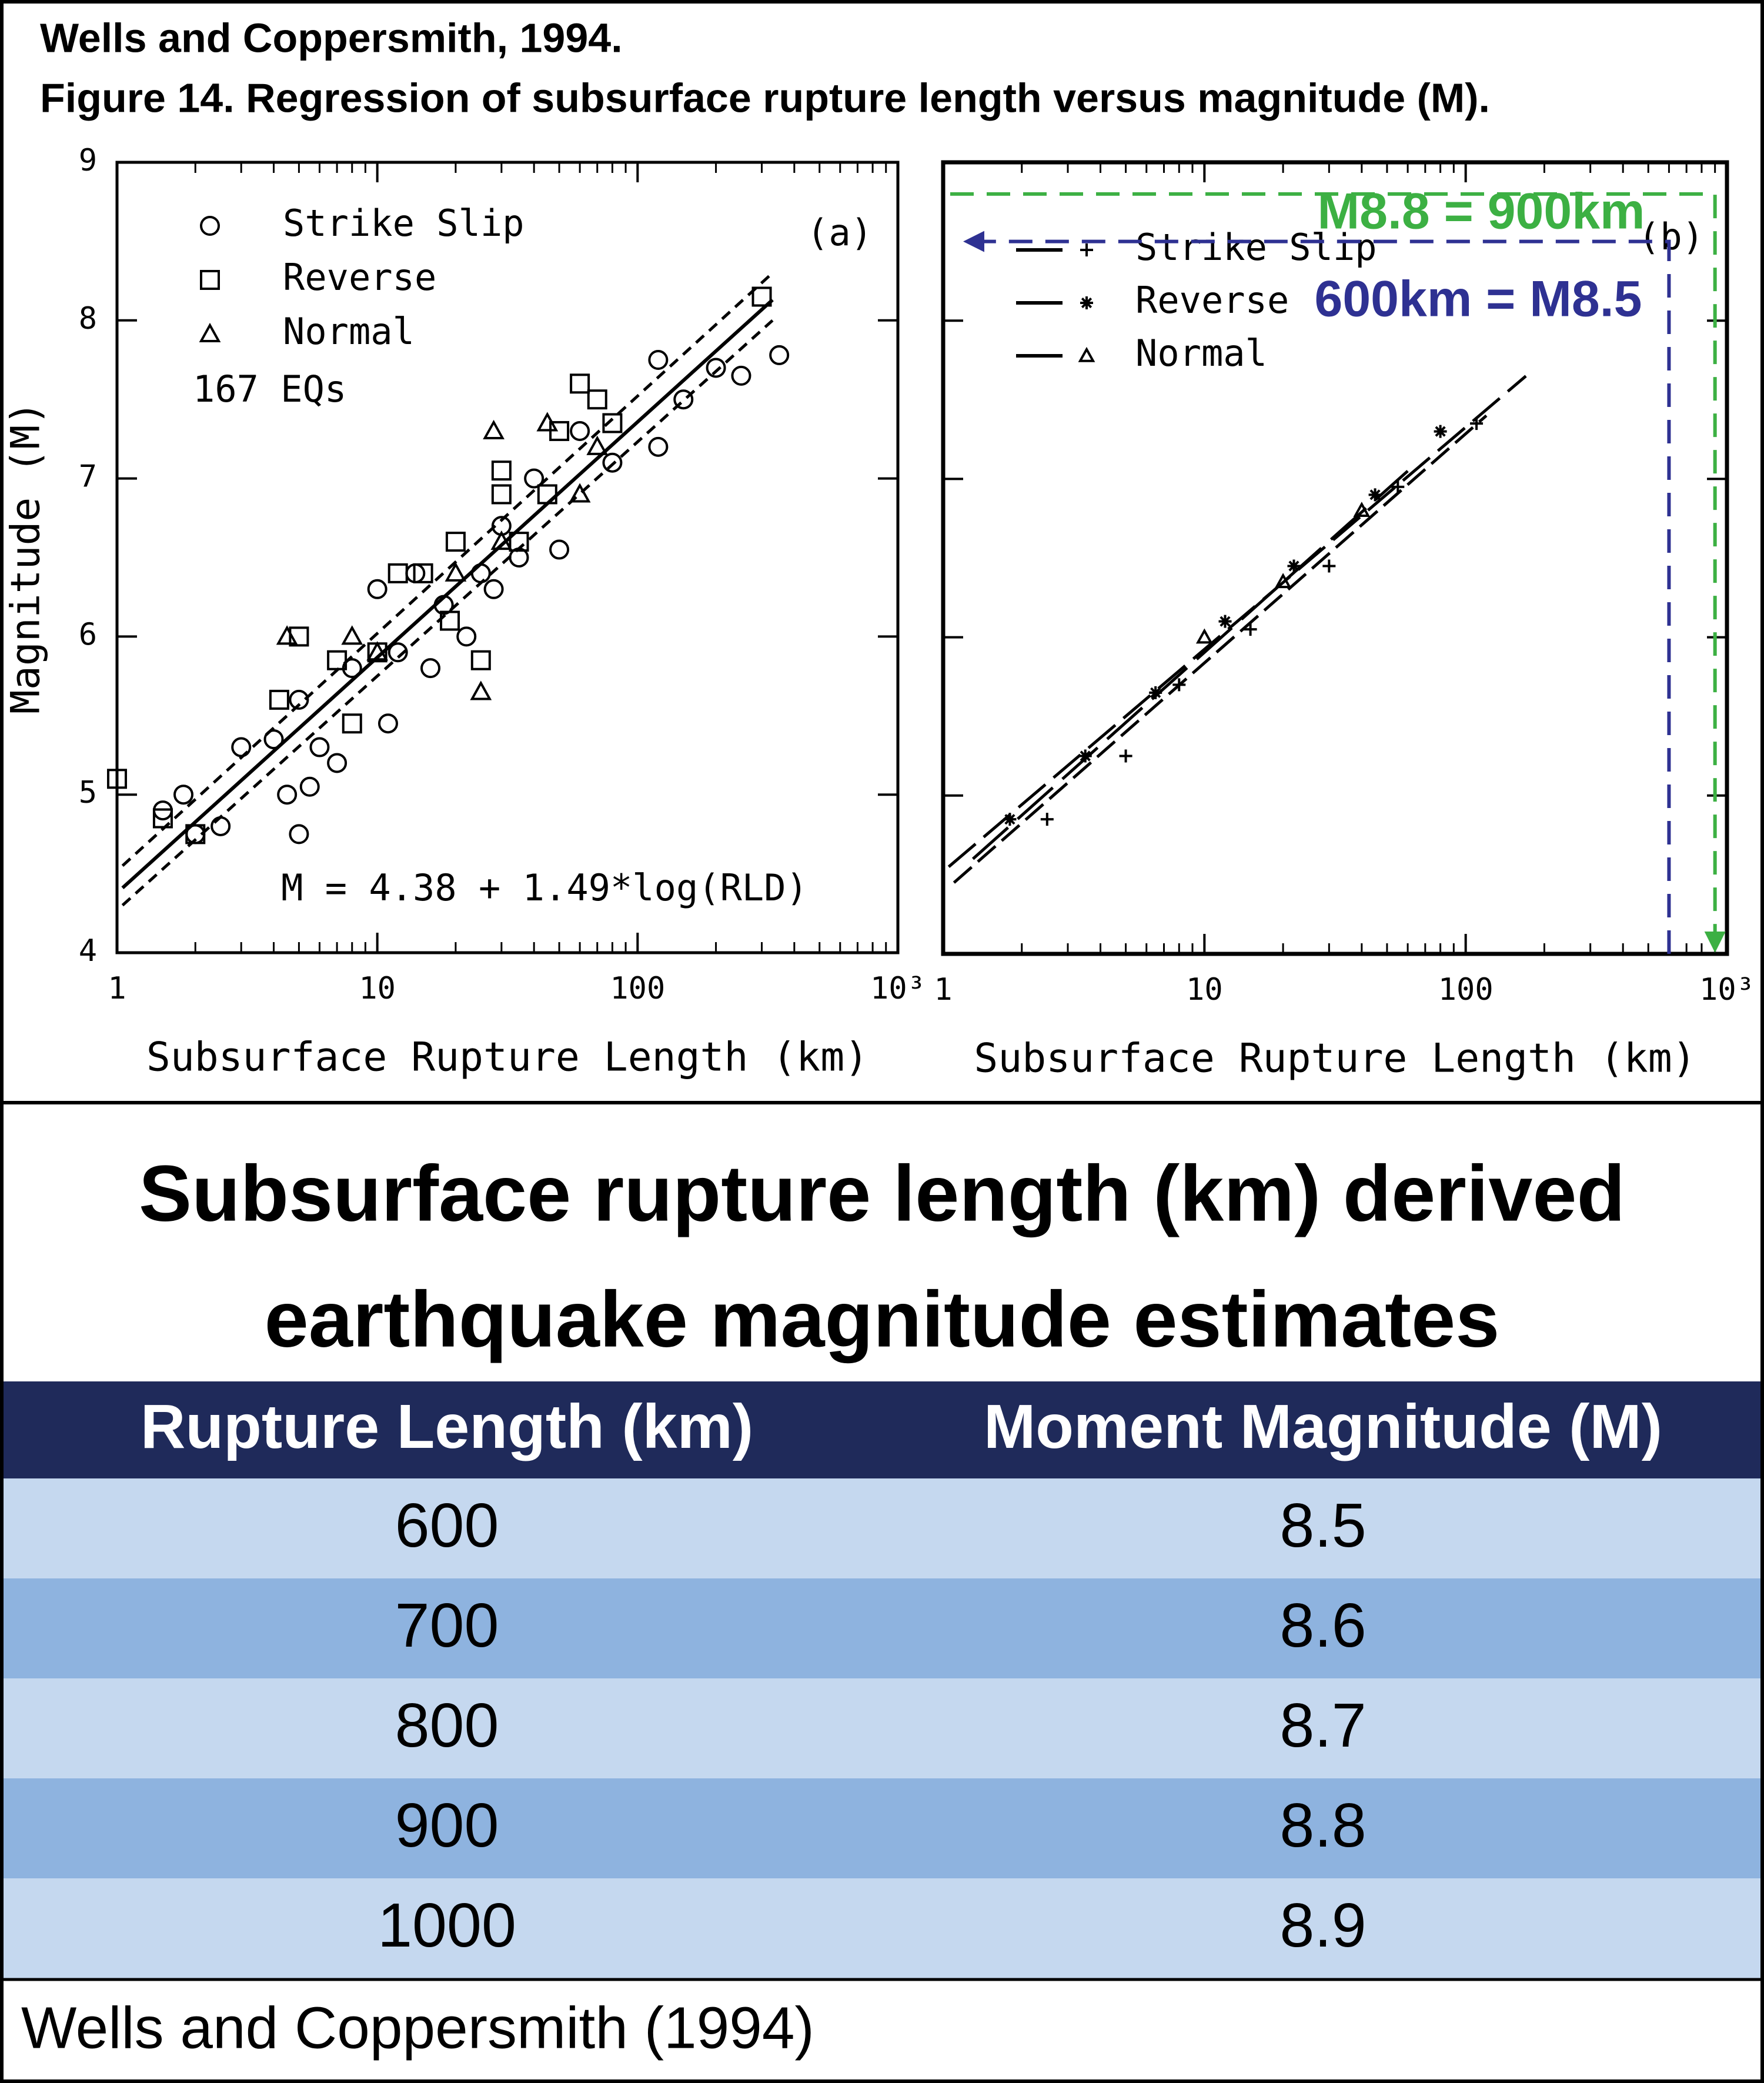  Describe the element at coordinates (88, 634) in the screenshot. I see `y-tick-label: 6` at that location.